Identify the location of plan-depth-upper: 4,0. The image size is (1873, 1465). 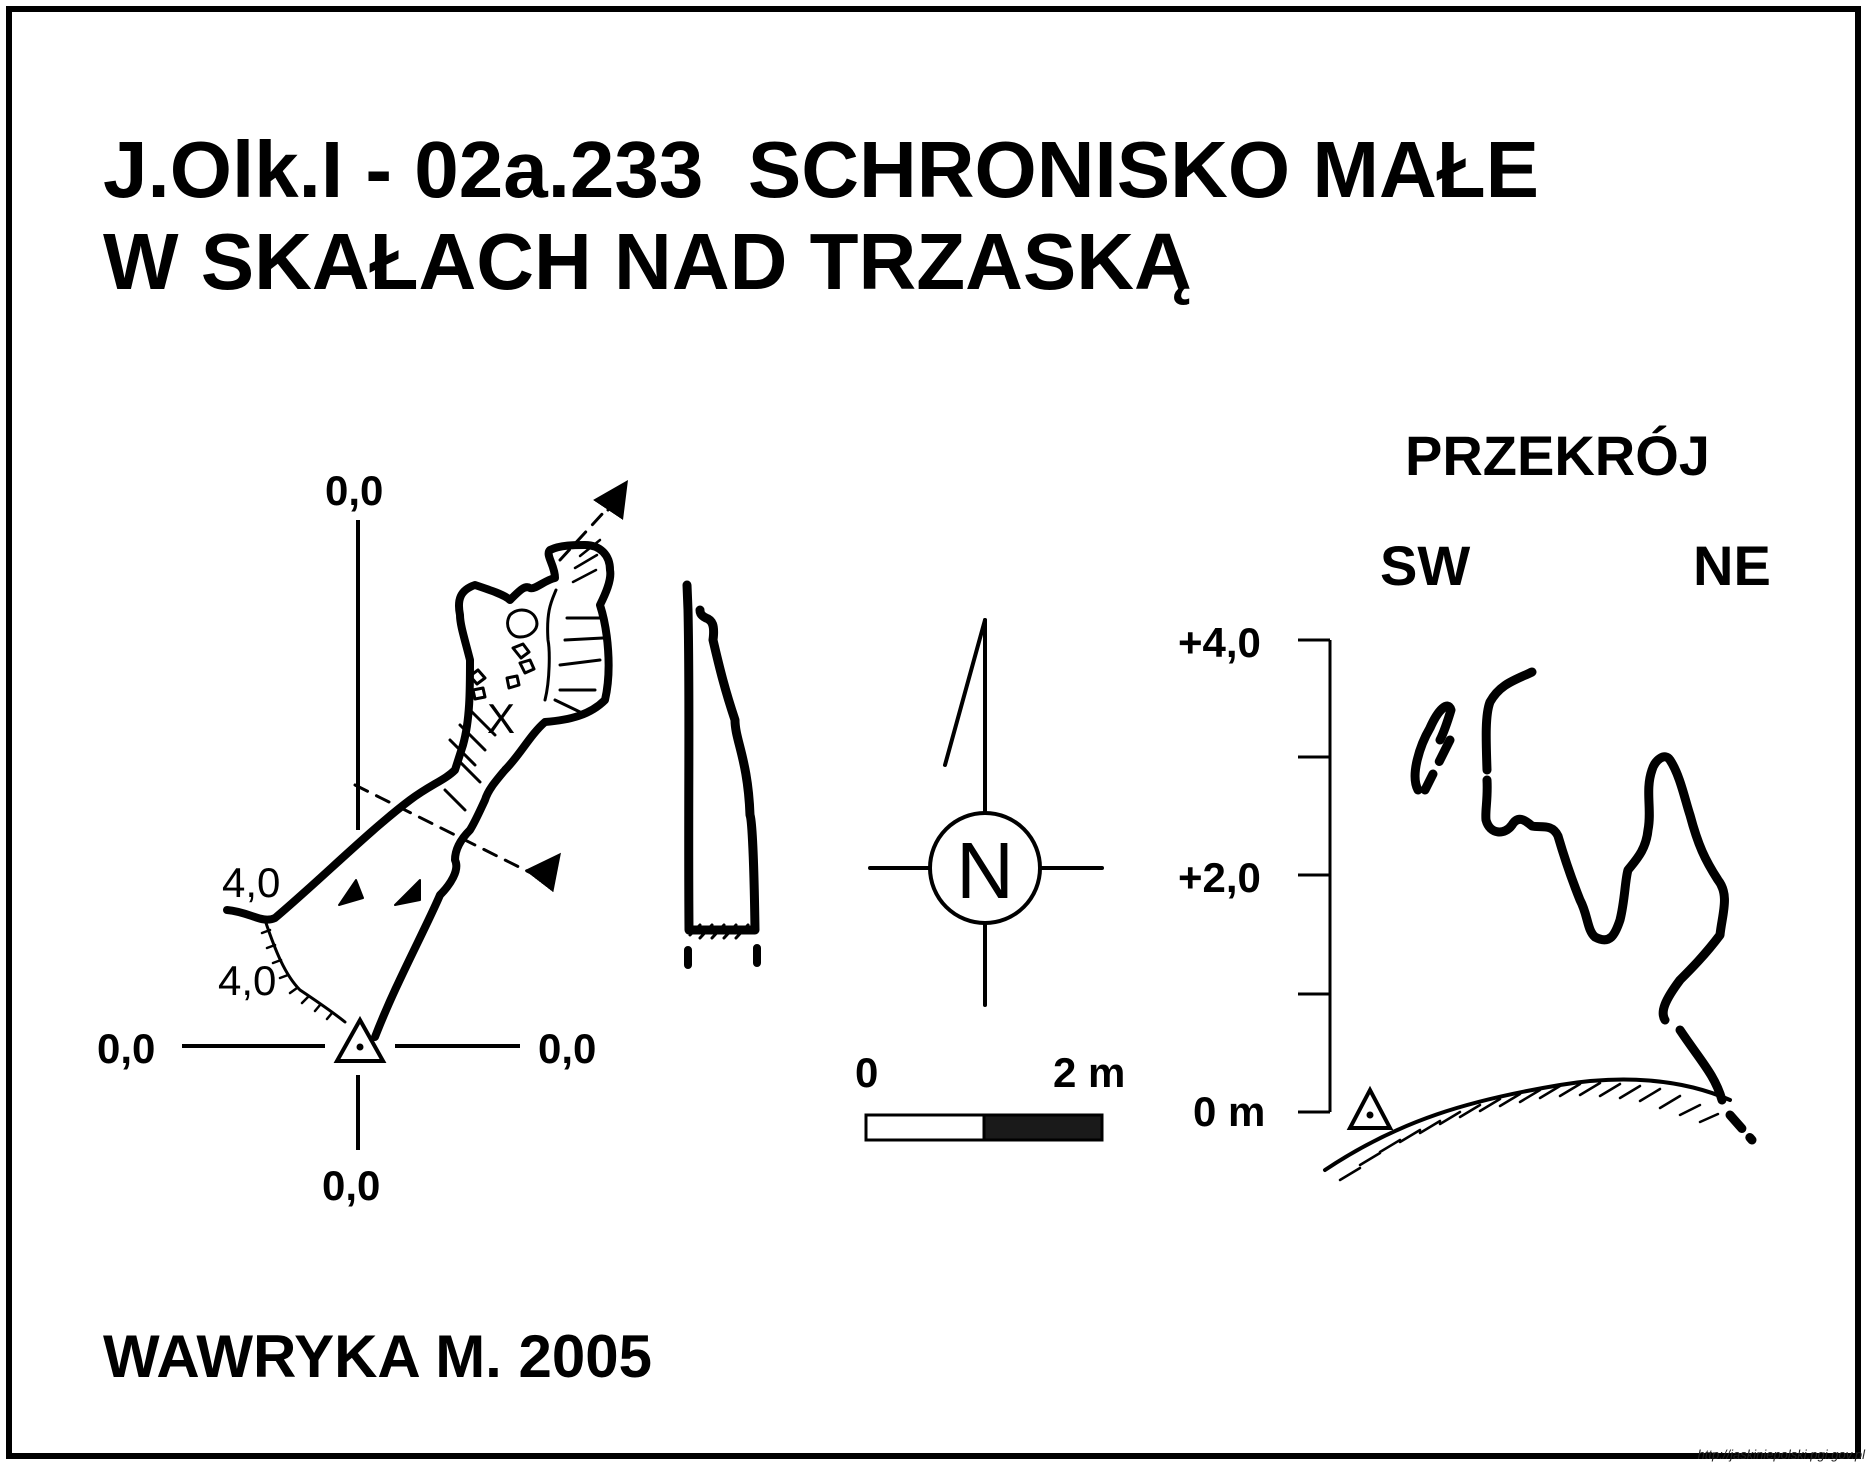
(251, 882).